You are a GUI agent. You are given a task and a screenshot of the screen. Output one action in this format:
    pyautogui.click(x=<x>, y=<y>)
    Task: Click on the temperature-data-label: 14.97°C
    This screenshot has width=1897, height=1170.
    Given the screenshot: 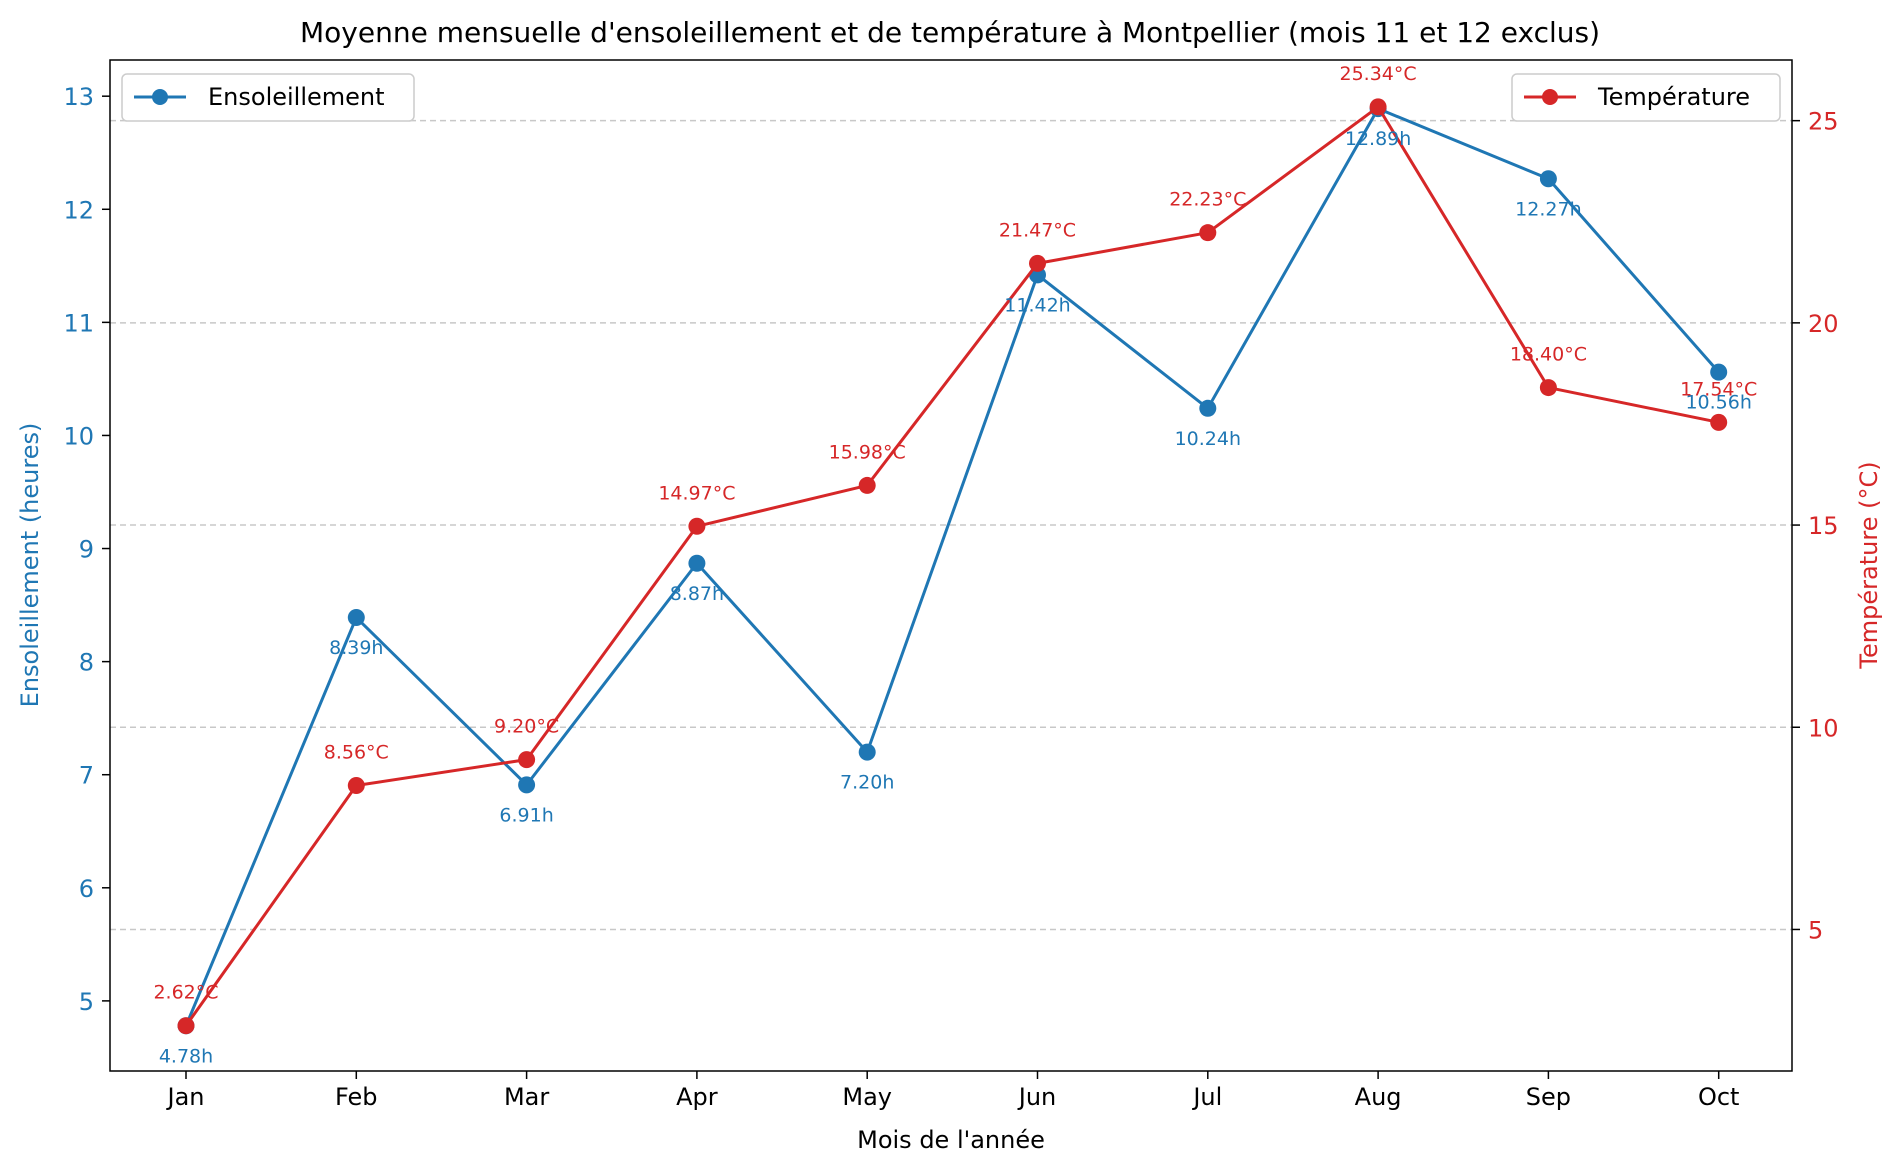 What is the action you would take?
    pyautogui.click(x=696, y=493)
    